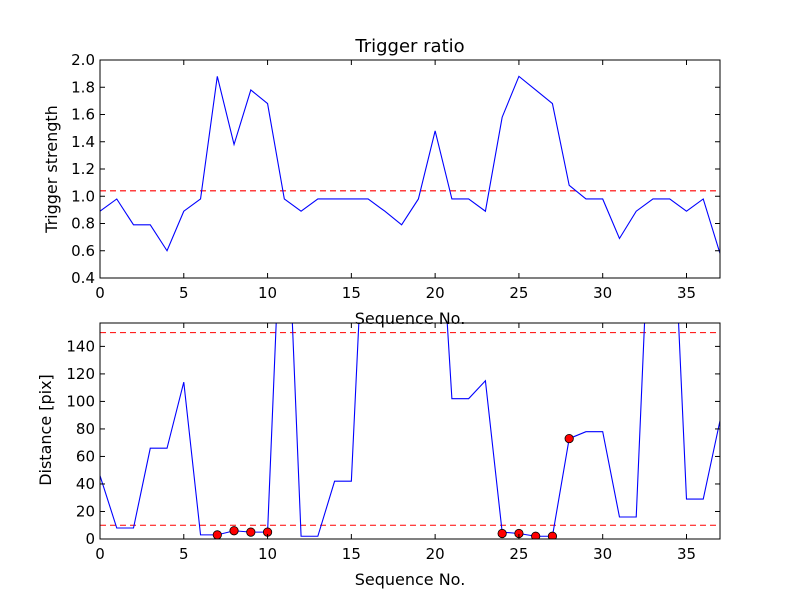 This screenshot has width=800, height=605. Describe the element at coordinates (51, 169) in the screenshot. I see `top-y-axis-label: Trigger strength` at that location.